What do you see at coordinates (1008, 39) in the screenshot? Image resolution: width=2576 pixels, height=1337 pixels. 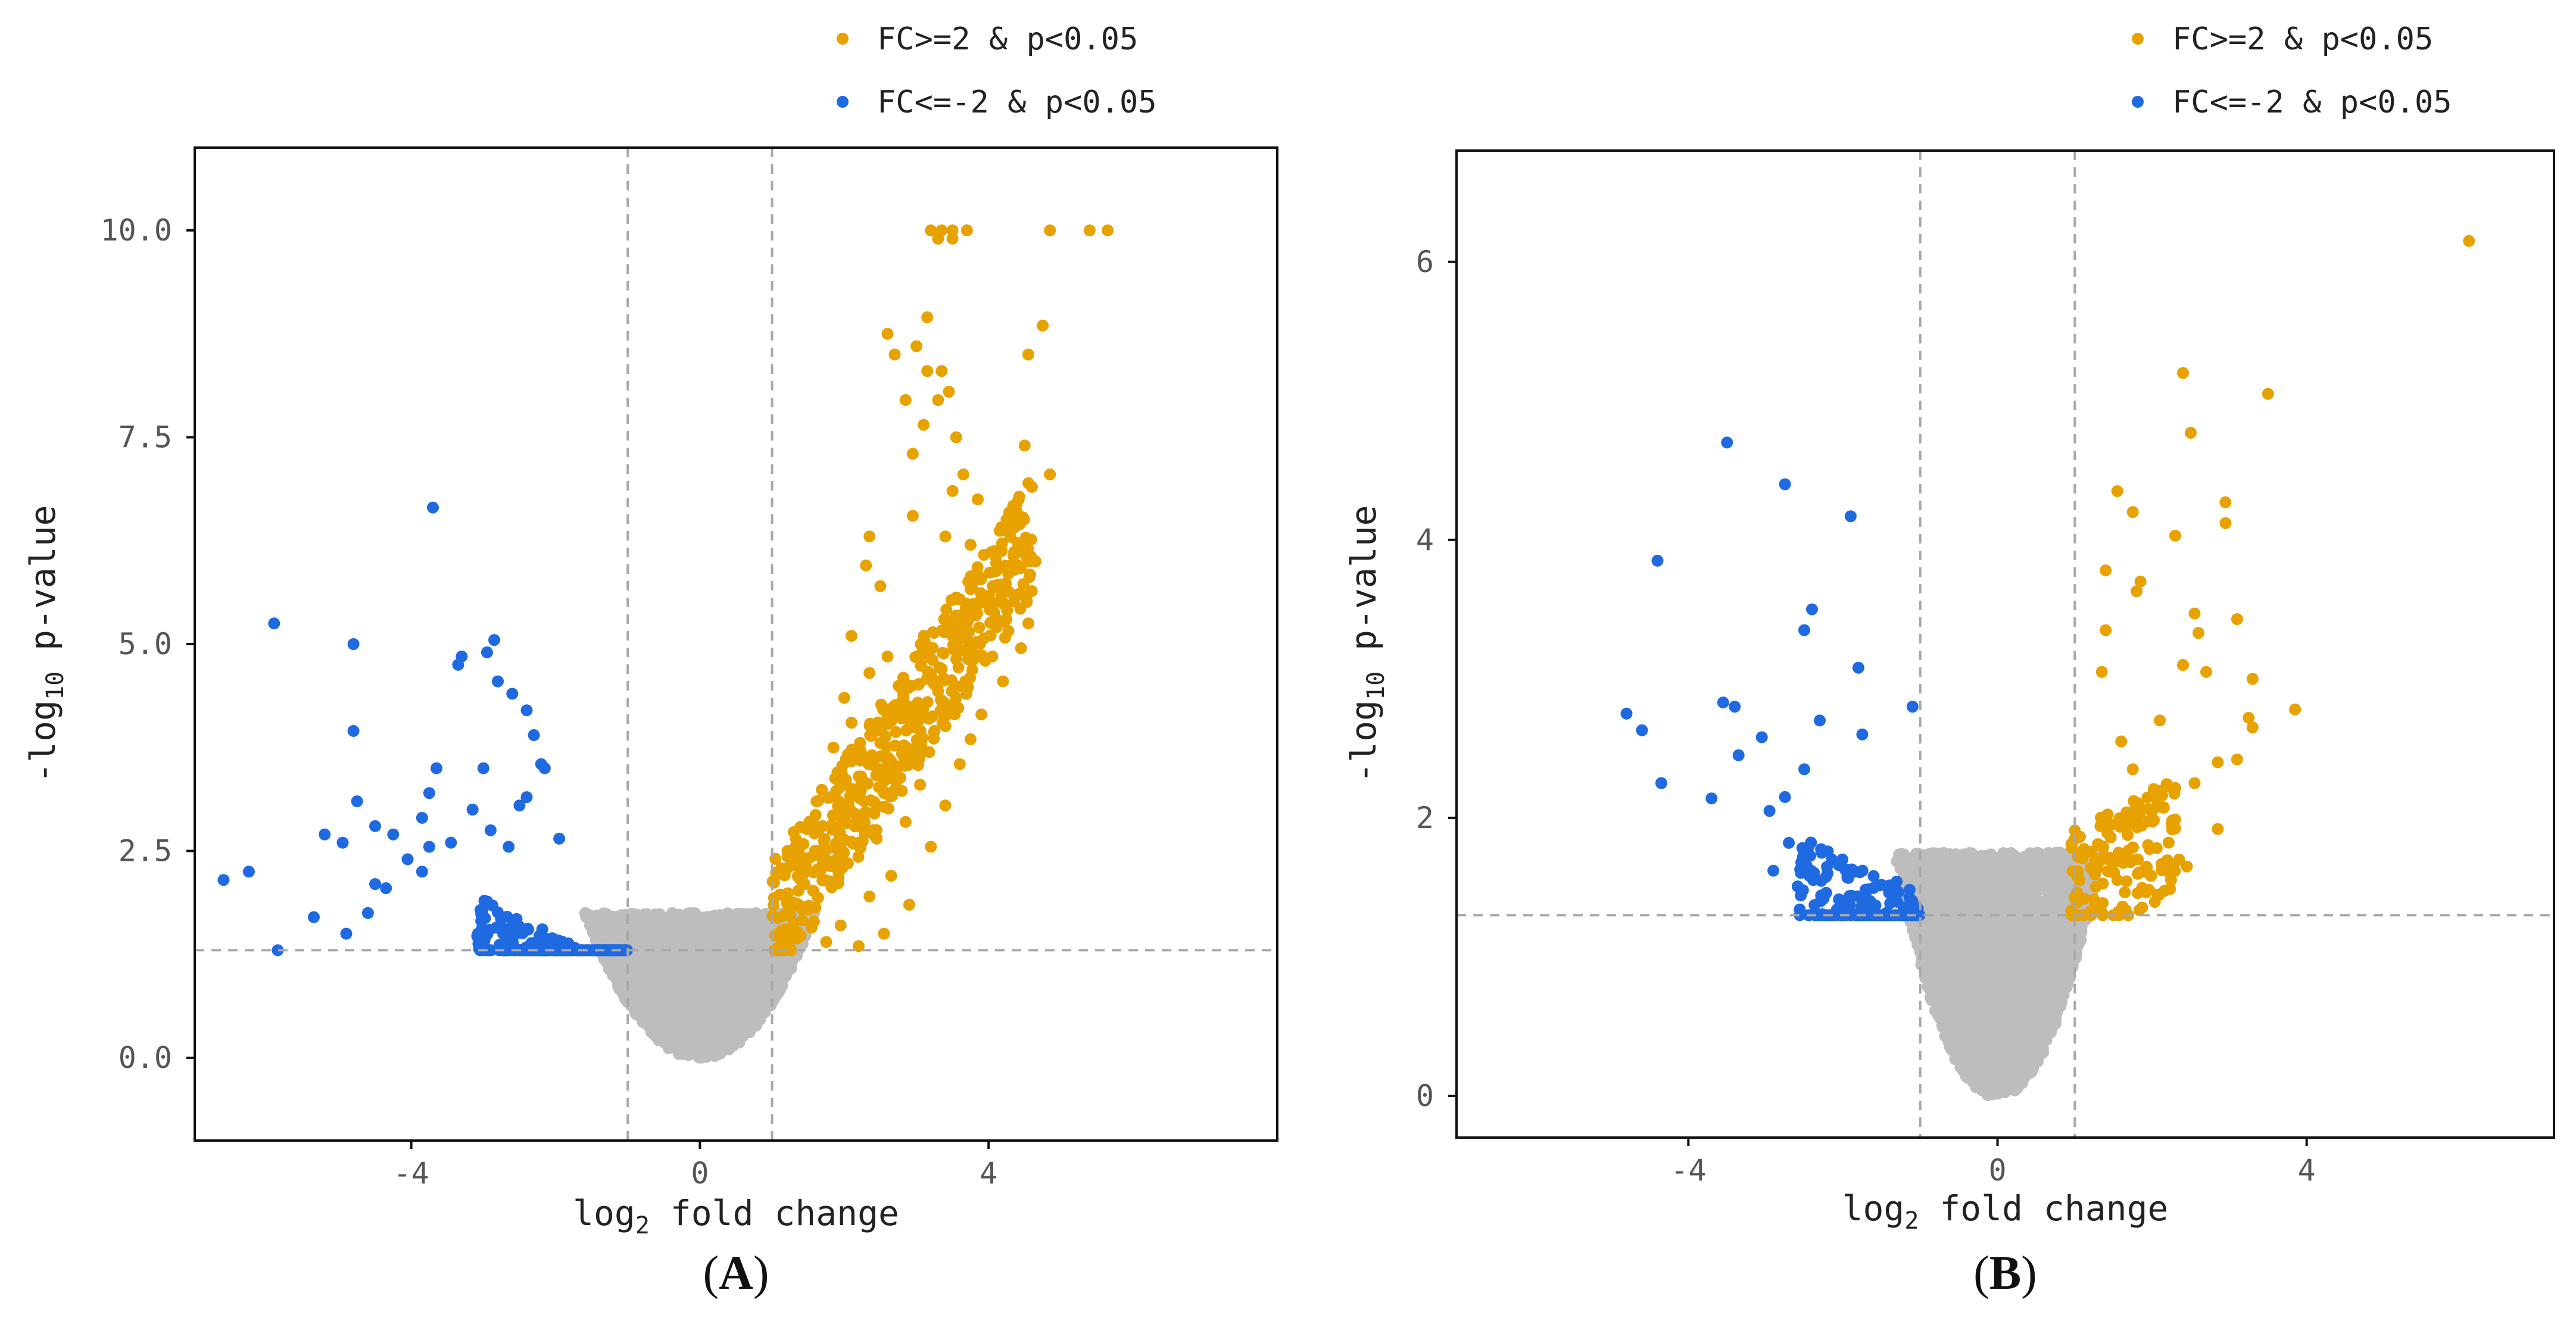 I see `legend-label: FC>=2 & p<0.05` at bounding box center [1008, 39].